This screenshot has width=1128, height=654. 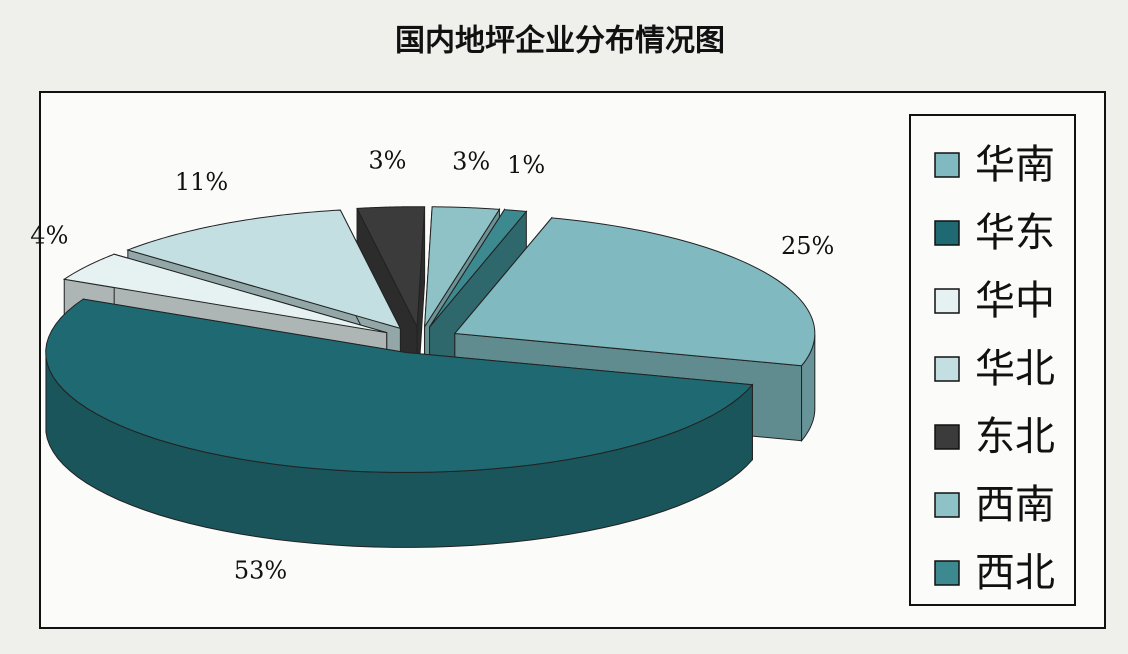 I want to click on legend-label: 西南, so click(x=1015, y=505).